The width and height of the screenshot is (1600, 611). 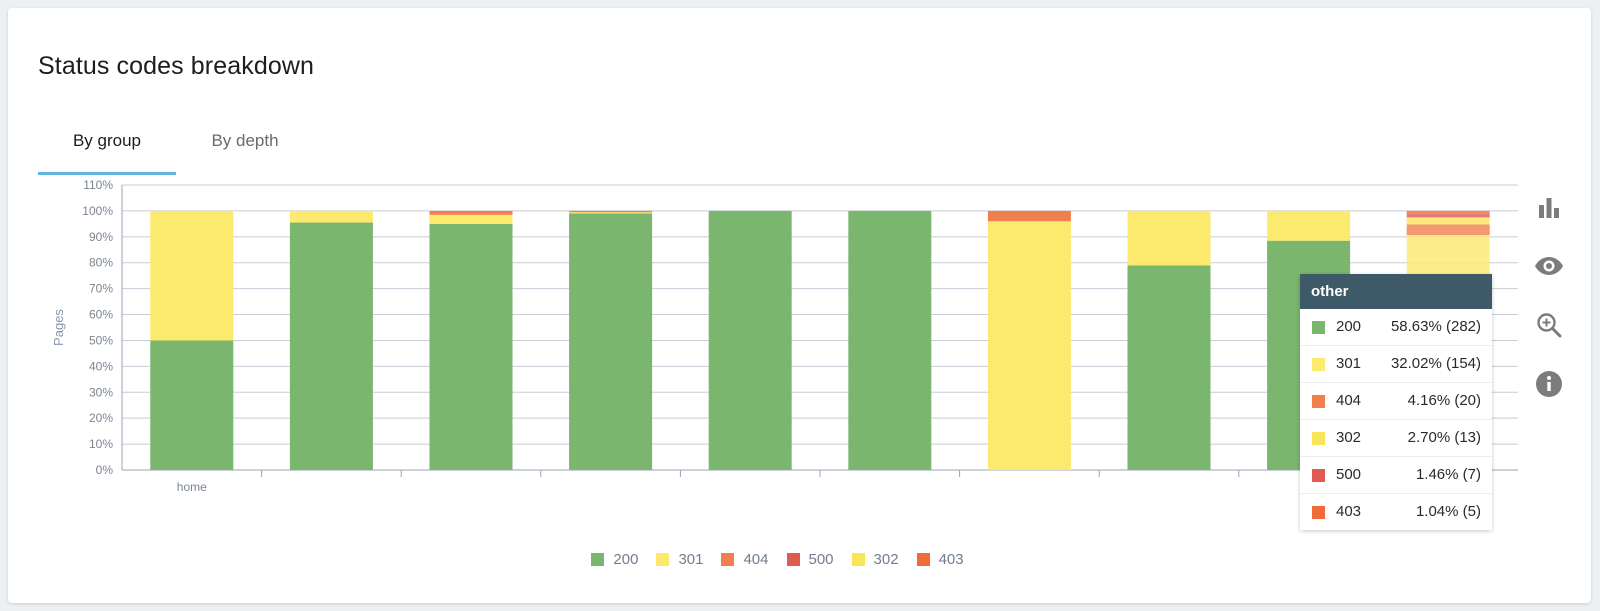 What do you see at coordinates (777, 559) in the screenshot?
I see `chart-legend: 200 301 404 500 302 403` at bounding box center [777, 559].